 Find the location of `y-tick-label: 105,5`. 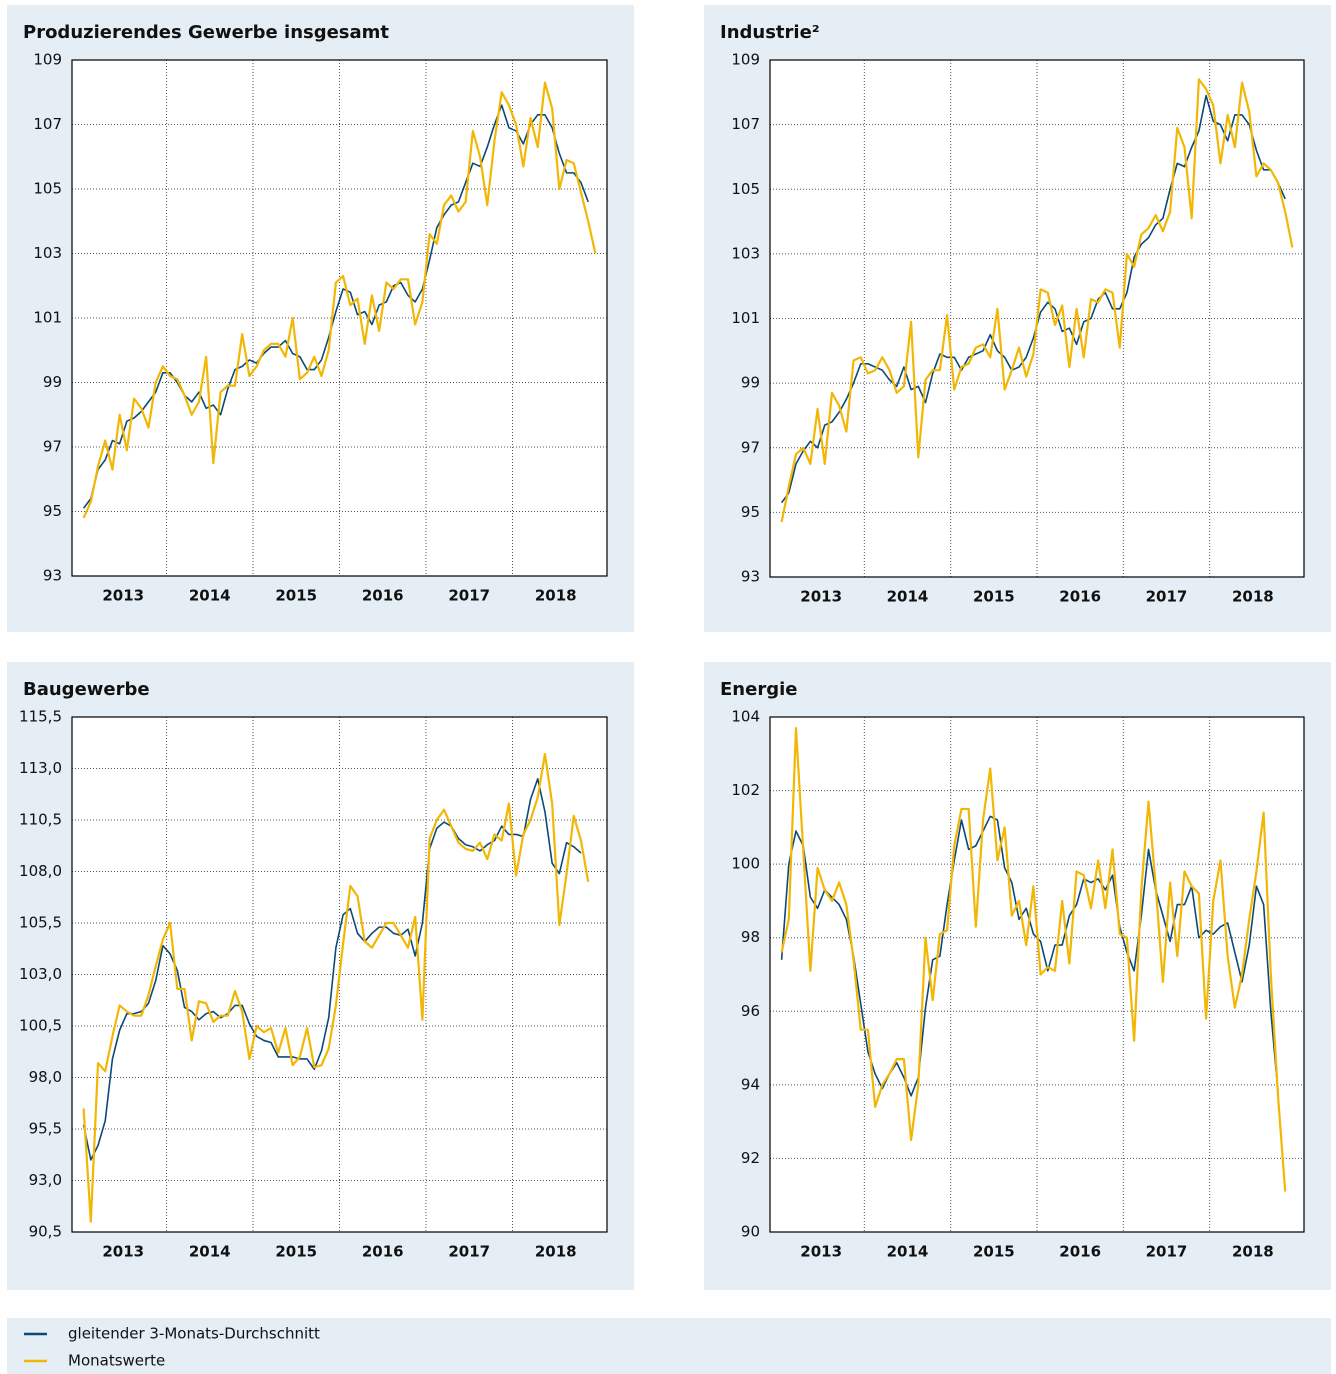

y-tick-label: 105,5 is located at coordinates (40, 923).